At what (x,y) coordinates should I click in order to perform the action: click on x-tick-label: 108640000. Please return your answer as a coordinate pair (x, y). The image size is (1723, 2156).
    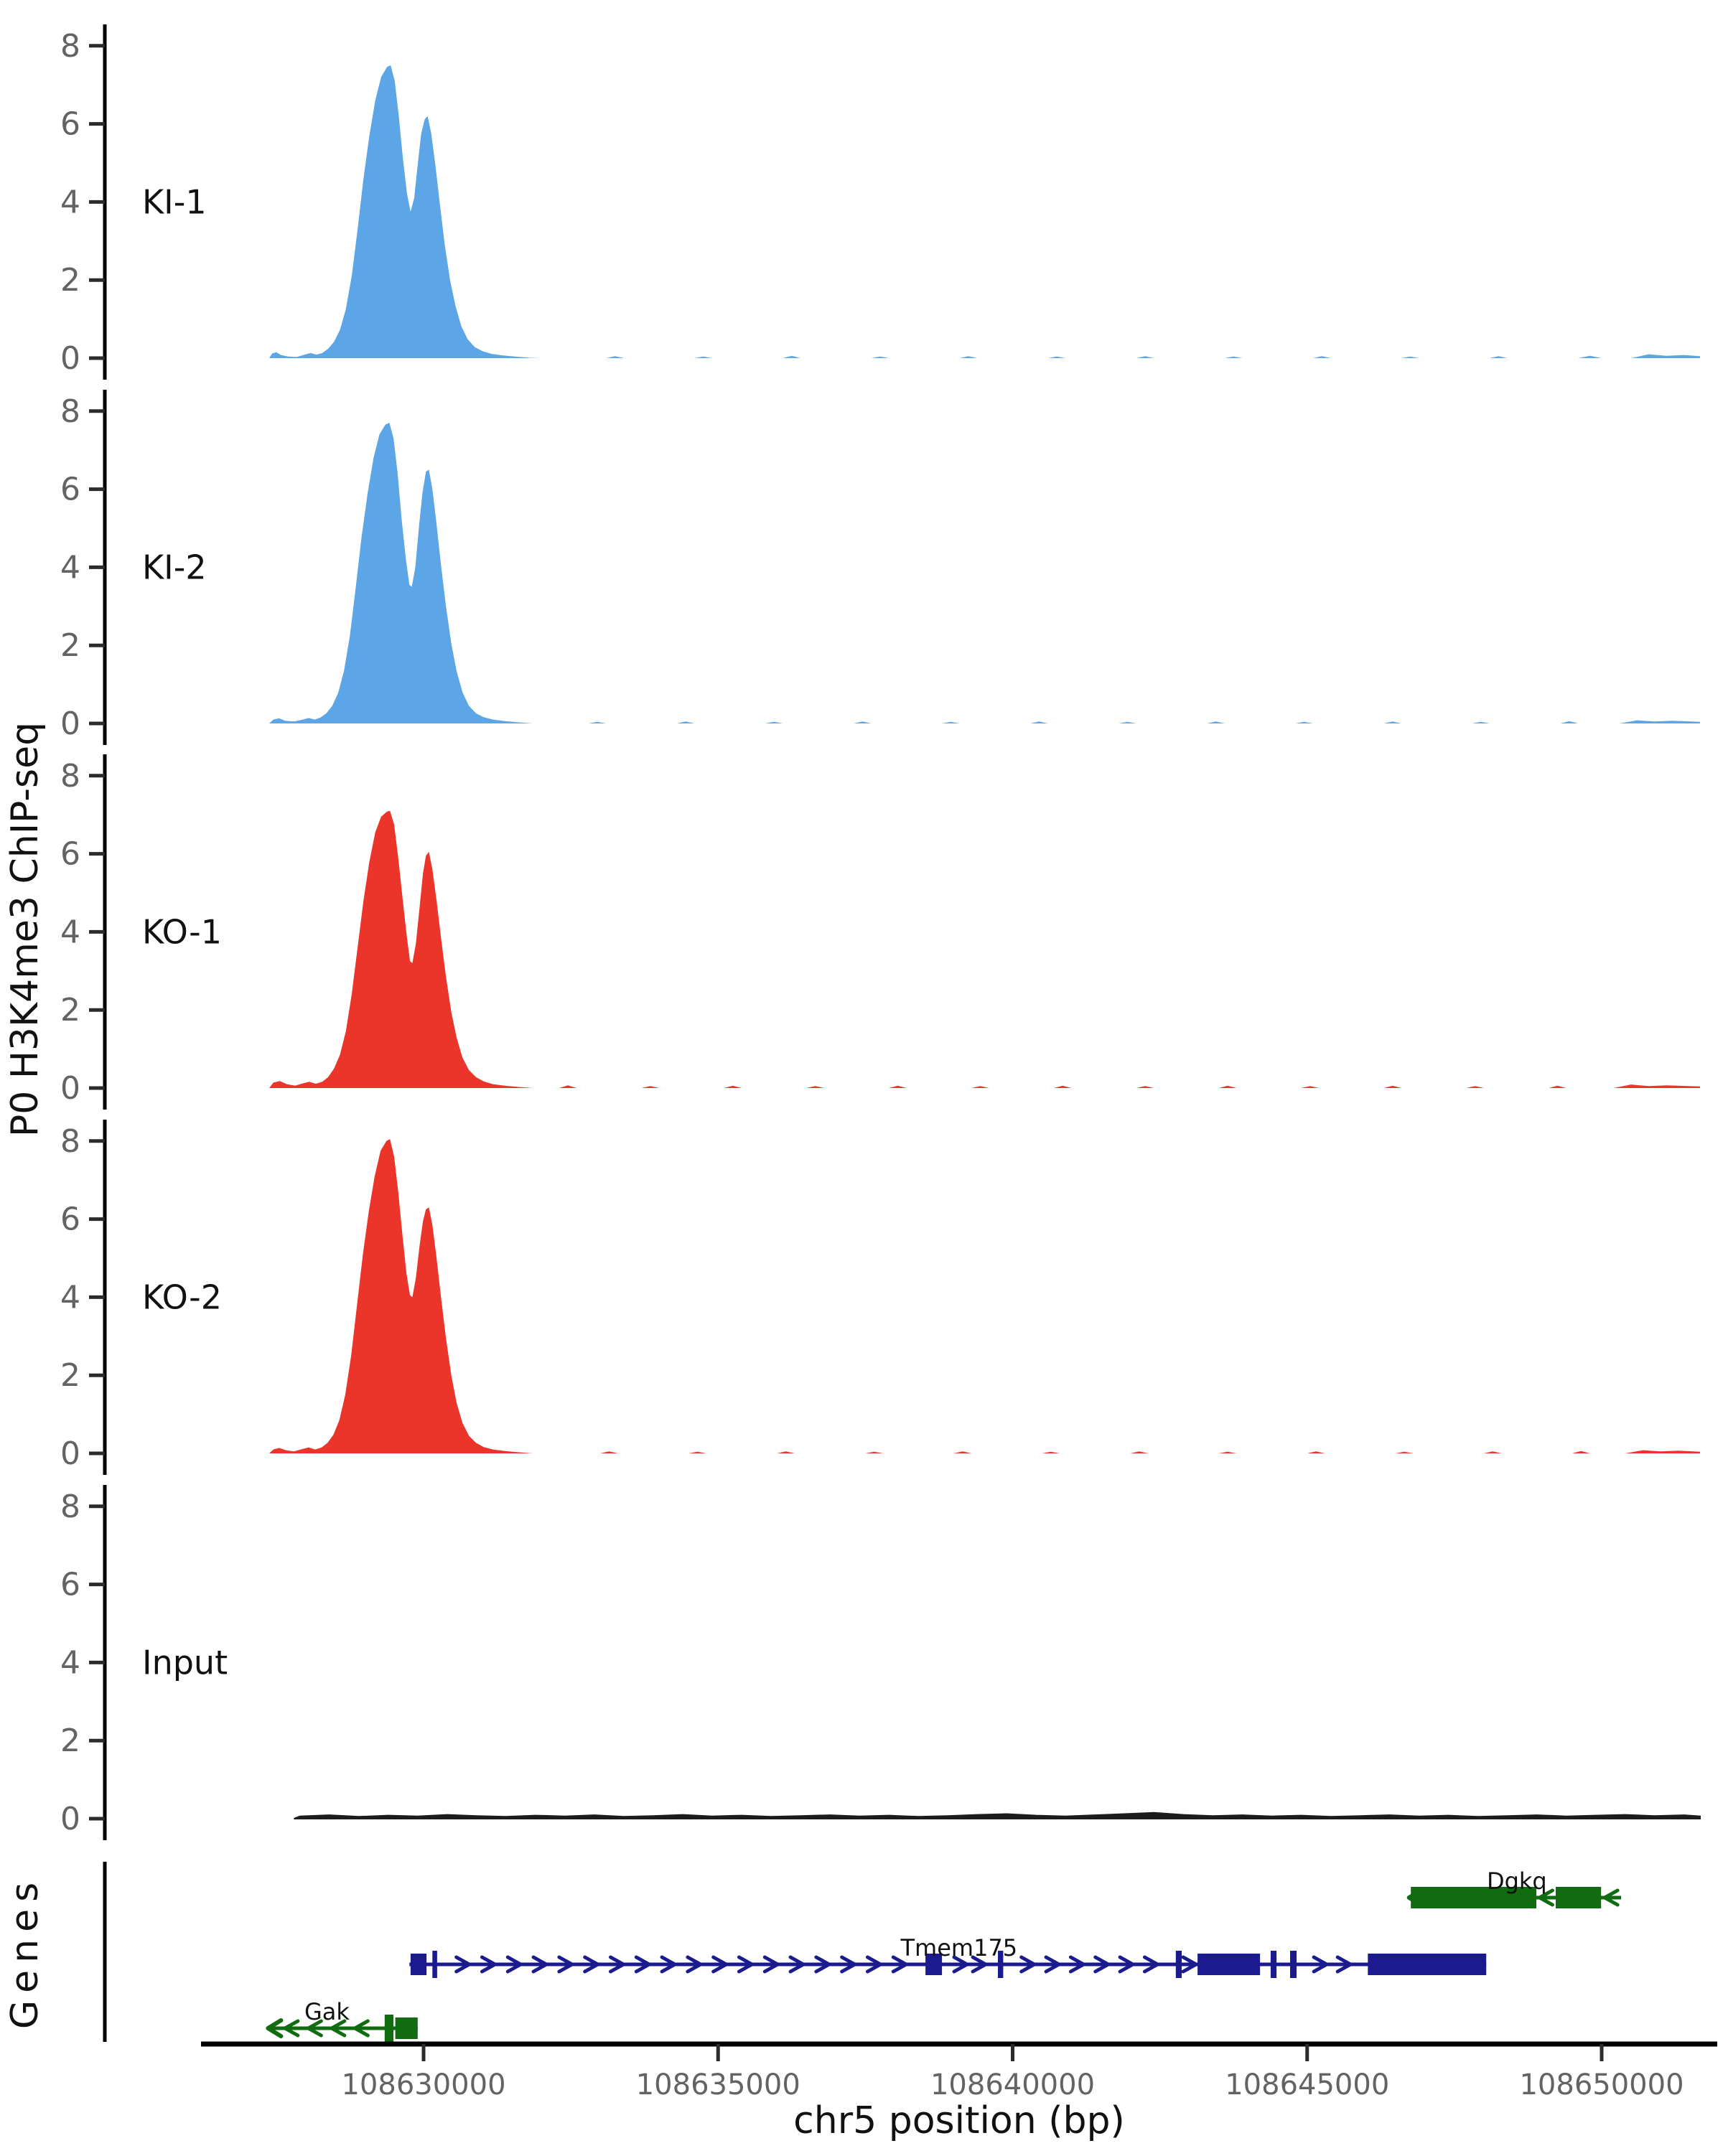
    Looking at the image, I should click on (1012, 2084).